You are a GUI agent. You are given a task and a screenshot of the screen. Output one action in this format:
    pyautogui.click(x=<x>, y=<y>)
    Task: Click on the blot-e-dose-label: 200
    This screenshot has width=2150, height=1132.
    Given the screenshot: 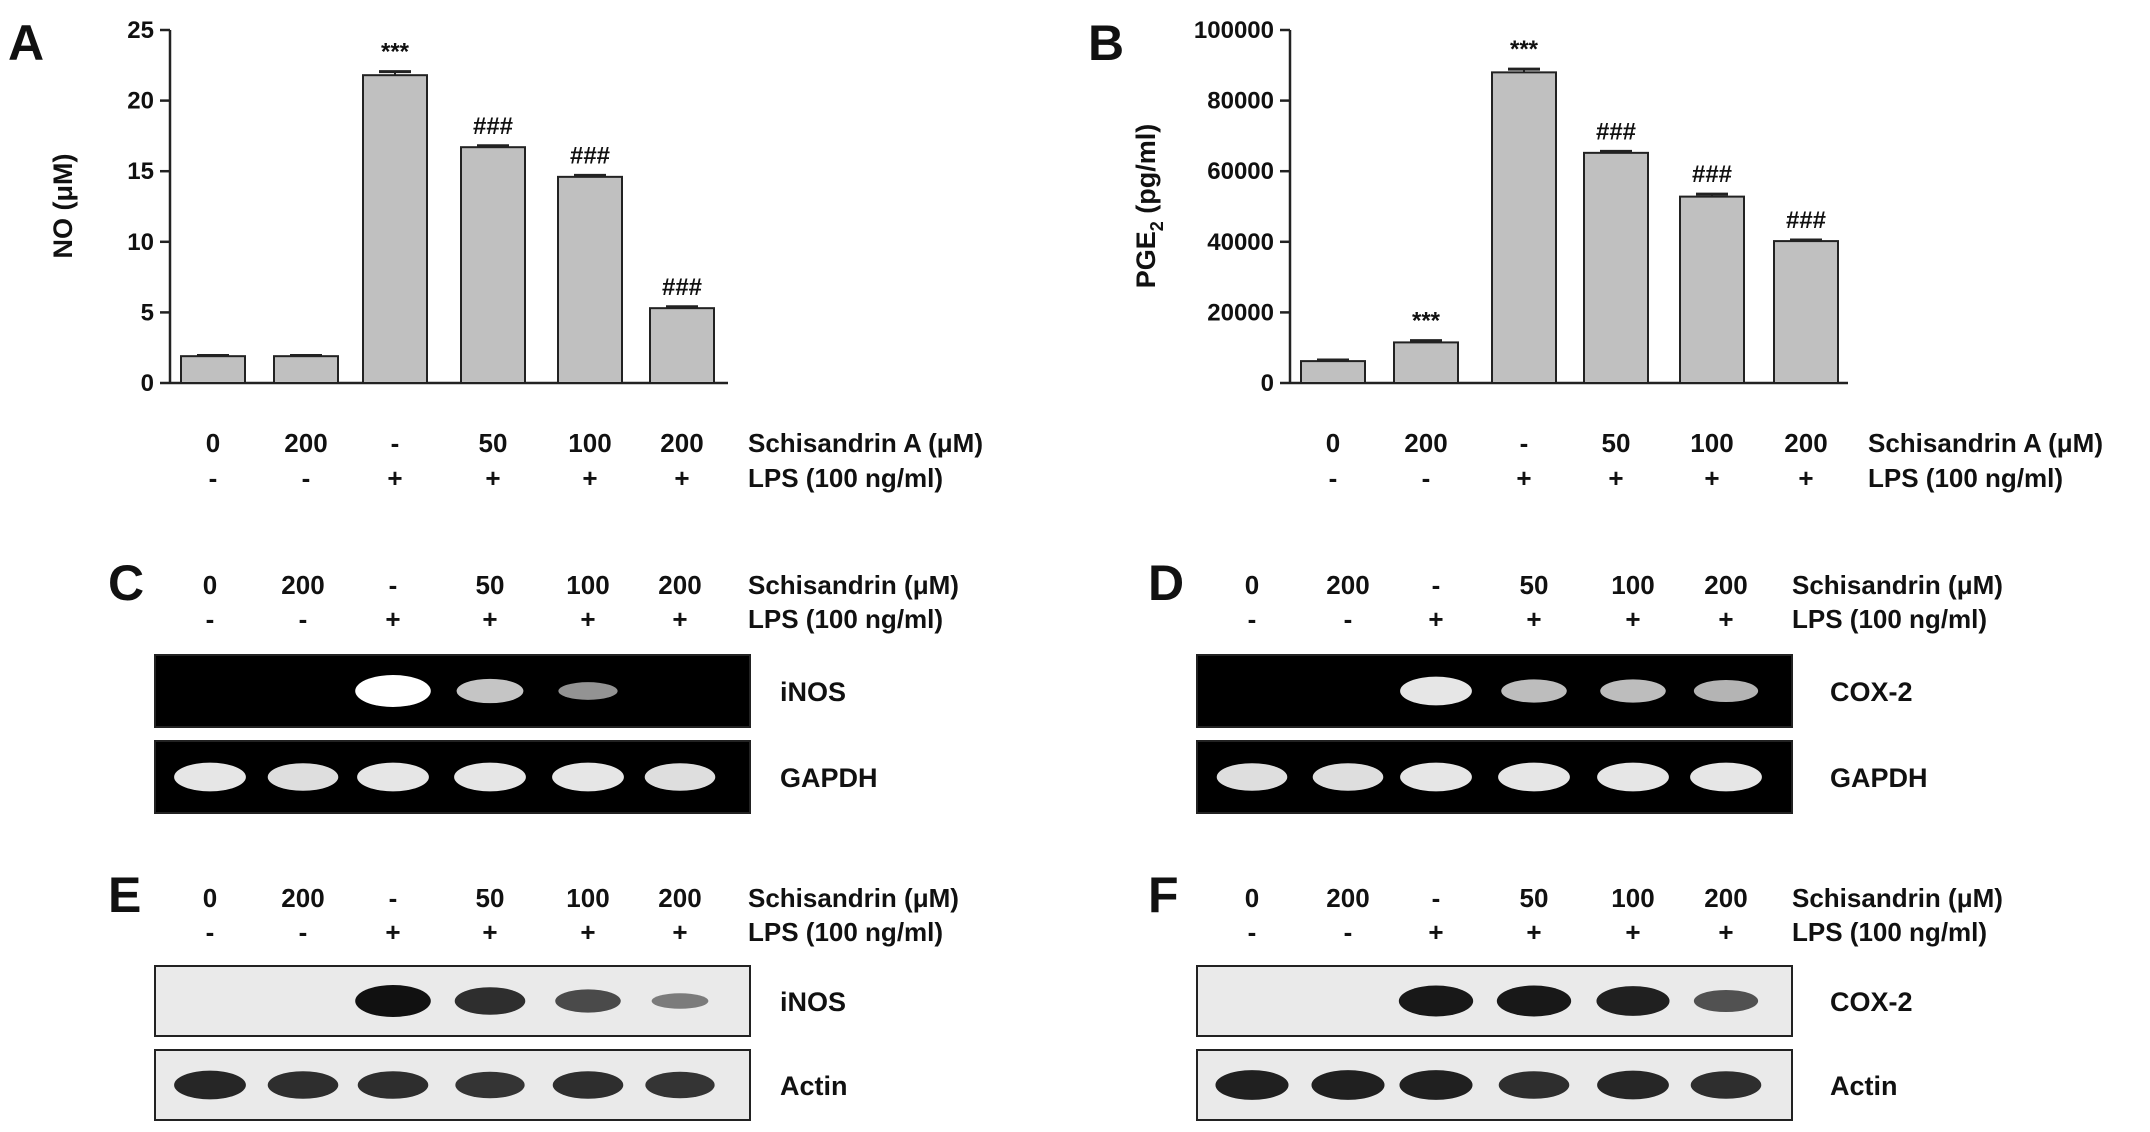 What is the action you would take?
    pyautogui.click(x=679, y=898)
    